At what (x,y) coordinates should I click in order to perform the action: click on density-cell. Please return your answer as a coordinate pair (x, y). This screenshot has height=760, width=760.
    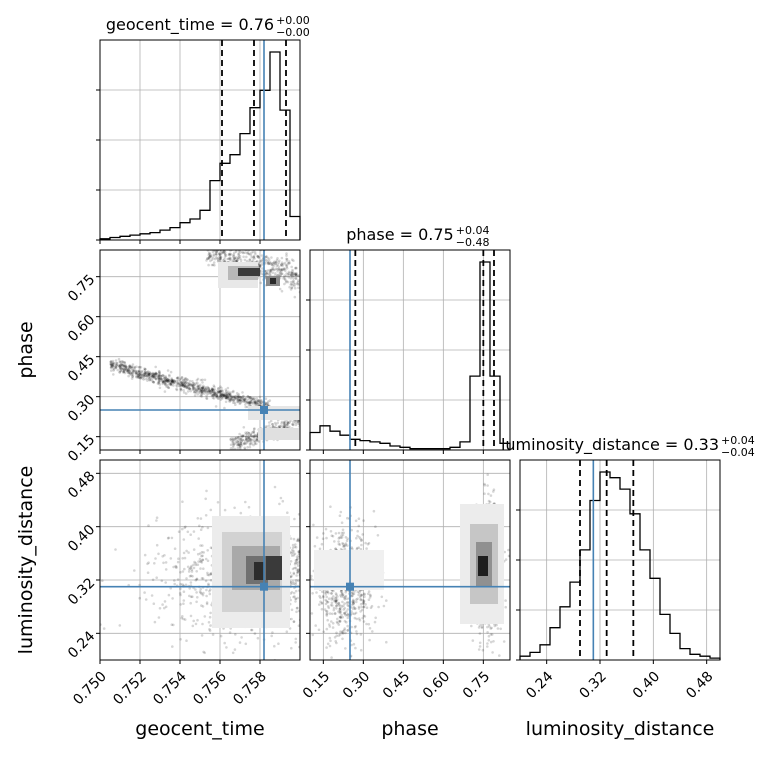
    Looking at the image, I should click on (273, 281).